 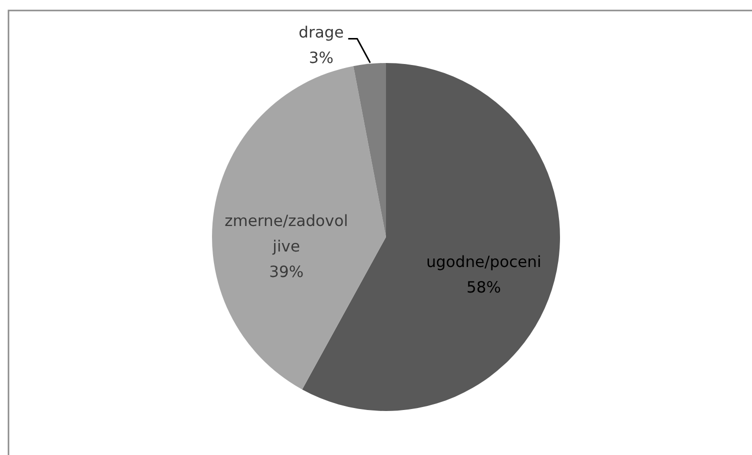 I want to click on pie-slice, so click(x=369, y=150).